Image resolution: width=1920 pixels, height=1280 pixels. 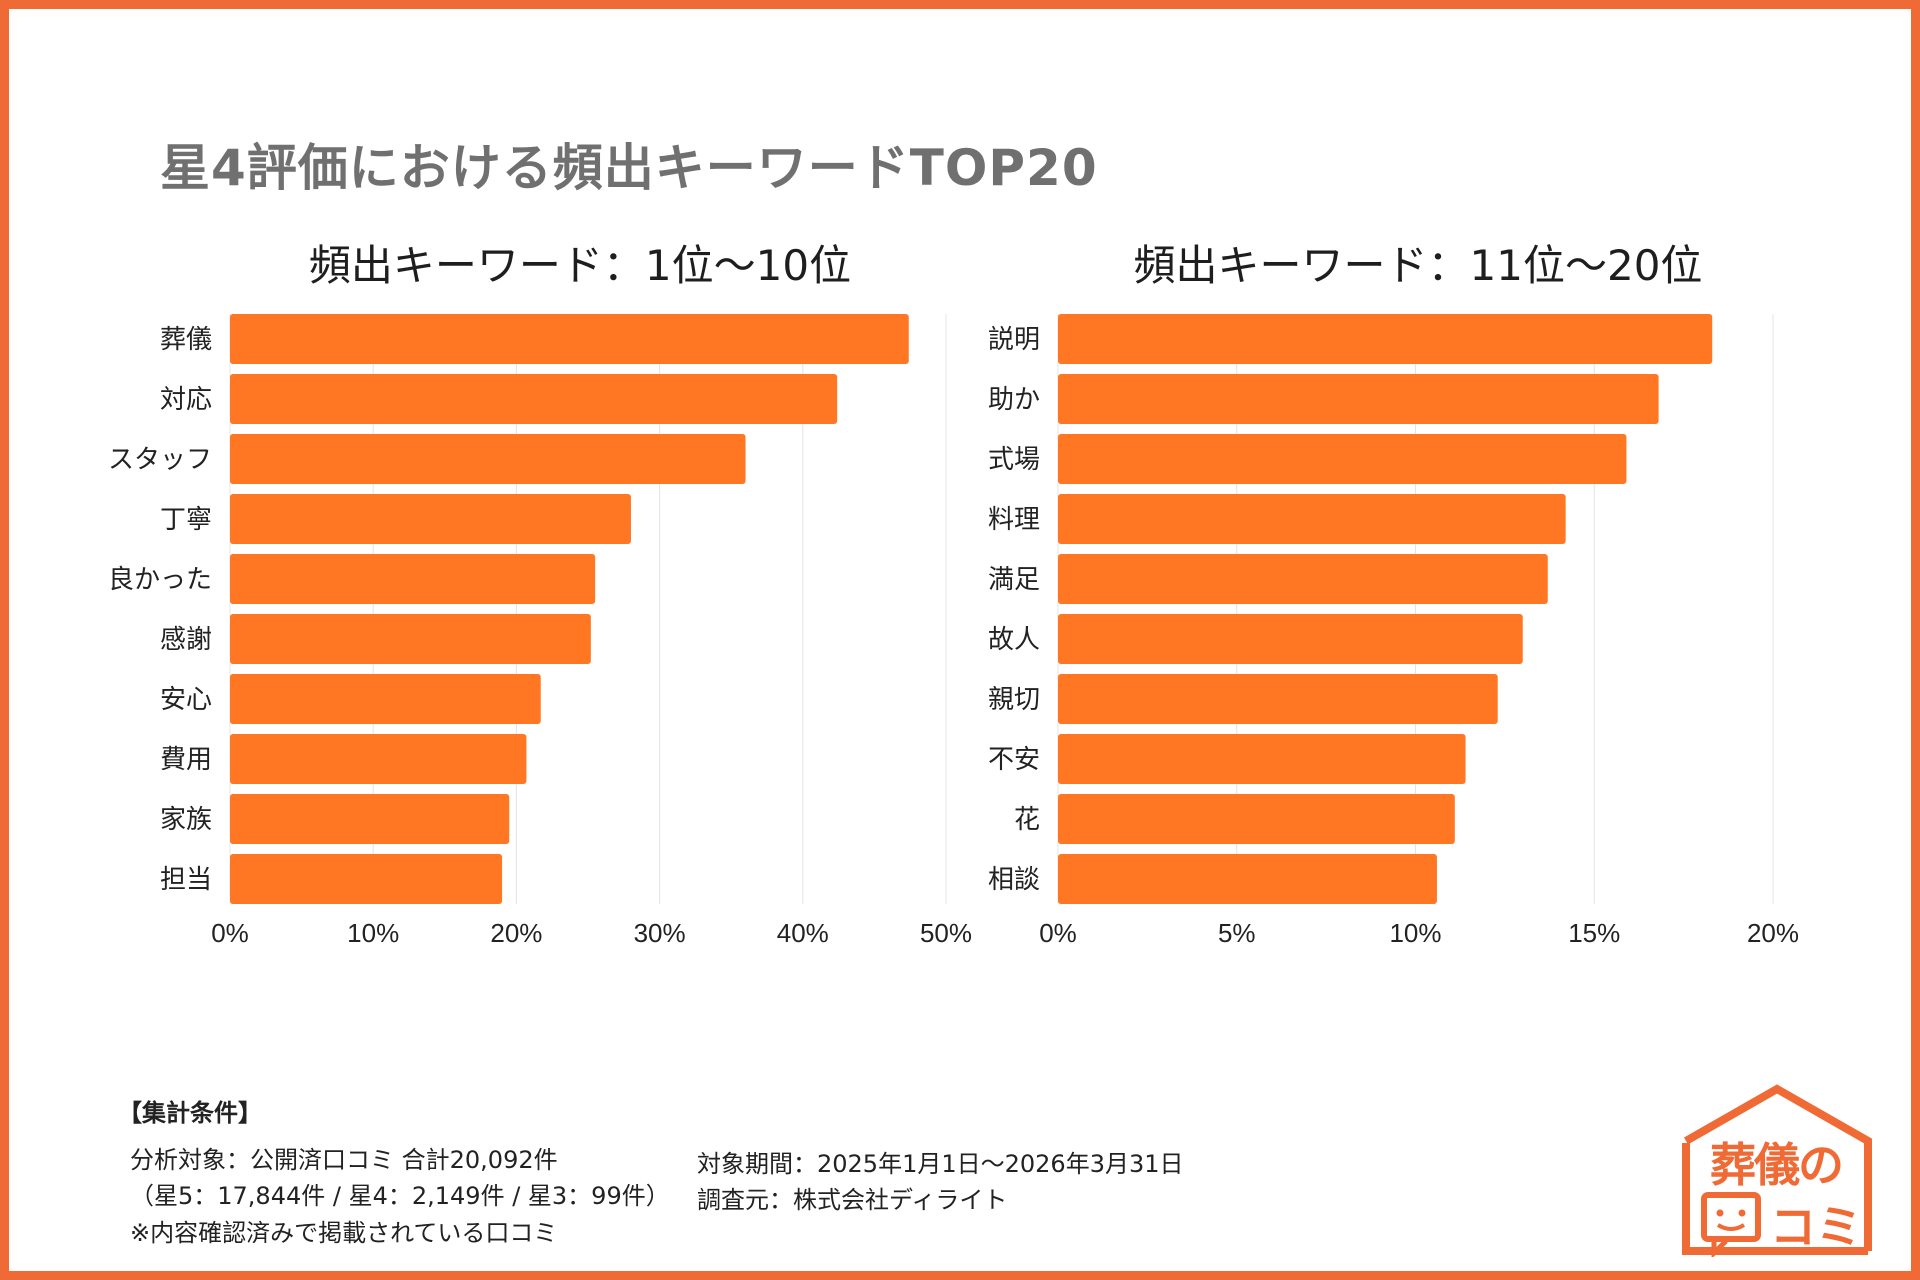 What do you see at coordinates (1816, 1227) in the screenshot?
I see `logo-text-line2: コミ` at bounding box center [1816, 1227].